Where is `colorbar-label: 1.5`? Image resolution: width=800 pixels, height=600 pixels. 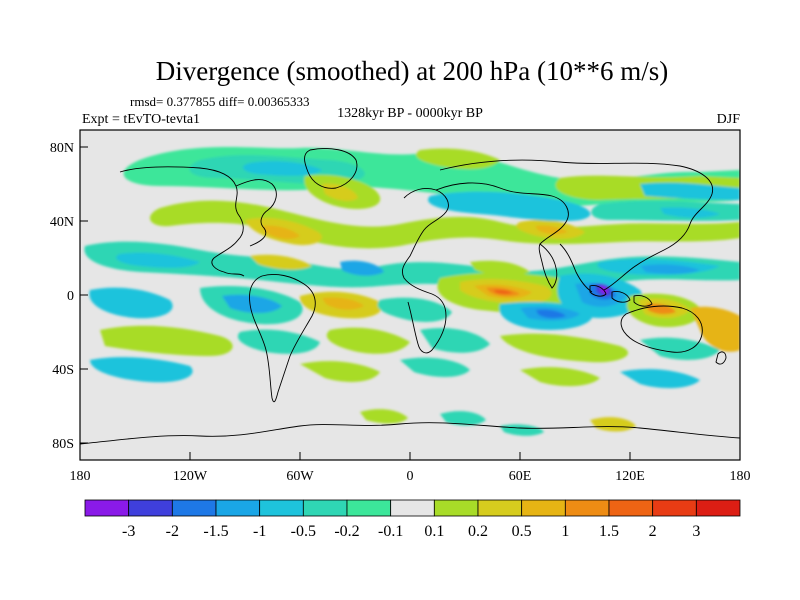
colorbar-label: 1.5 is located at coordinates (609, 531).